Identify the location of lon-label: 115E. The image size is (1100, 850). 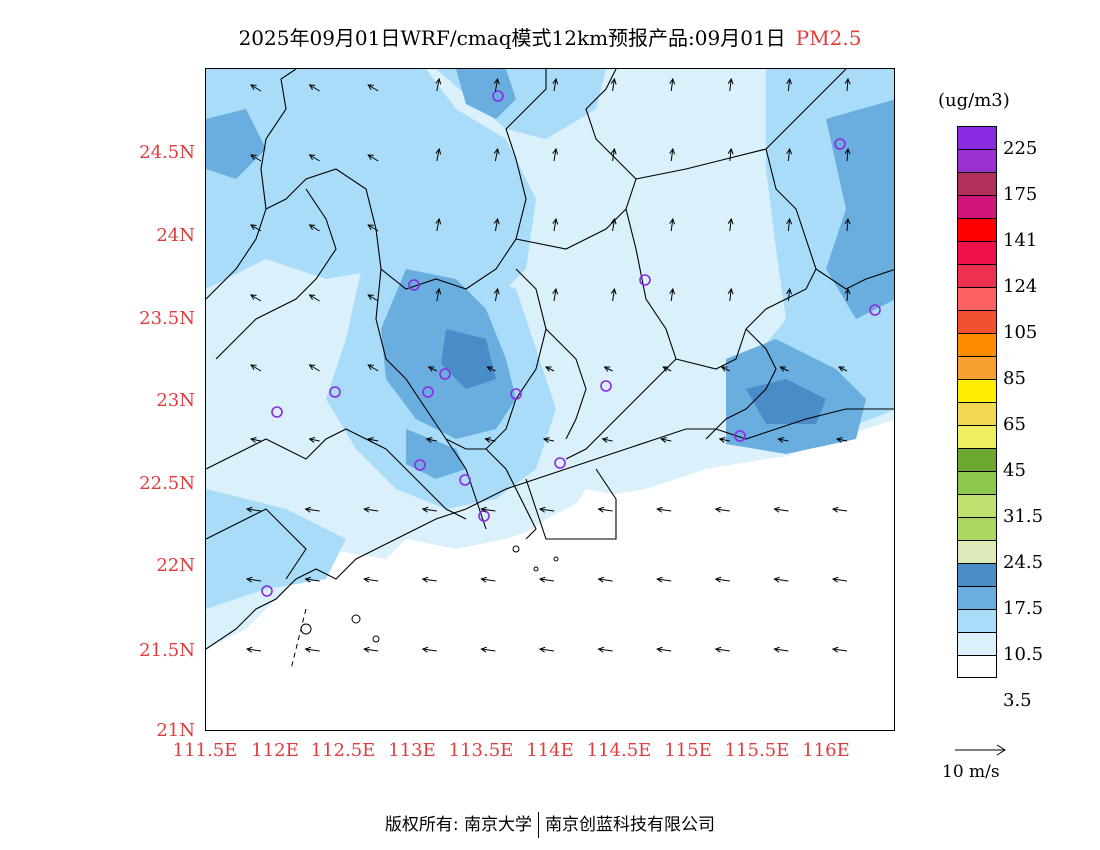
(688, 750).